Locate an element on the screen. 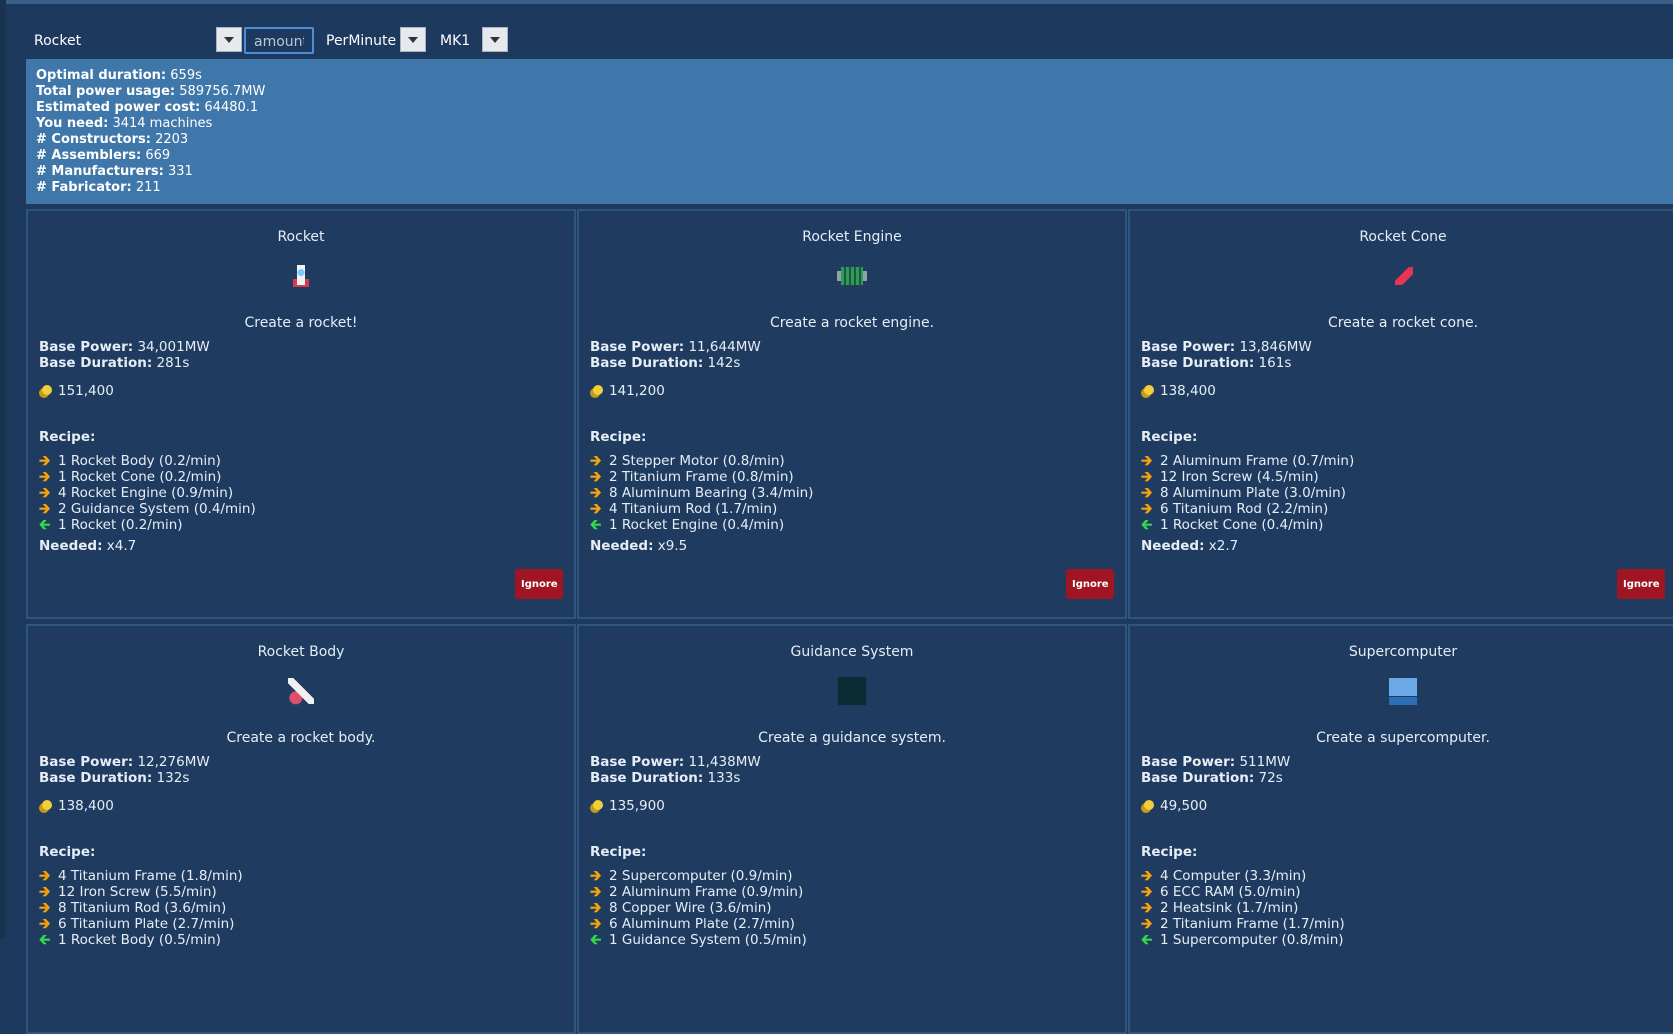 The image size is (1673, 1034). amount-input is located at coordinates (279, 40).